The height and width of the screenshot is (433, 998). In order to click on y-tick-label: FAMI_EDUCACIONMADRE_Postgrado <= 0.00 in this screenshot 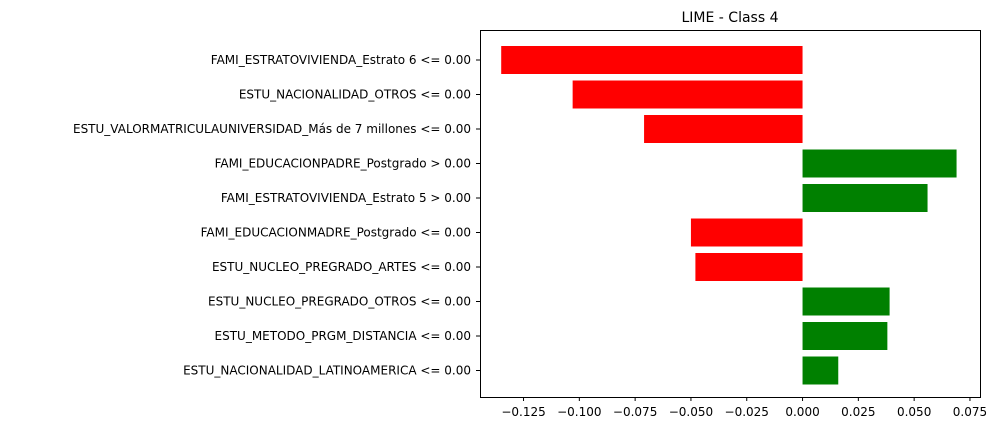, I will do `click(336, 233)`.